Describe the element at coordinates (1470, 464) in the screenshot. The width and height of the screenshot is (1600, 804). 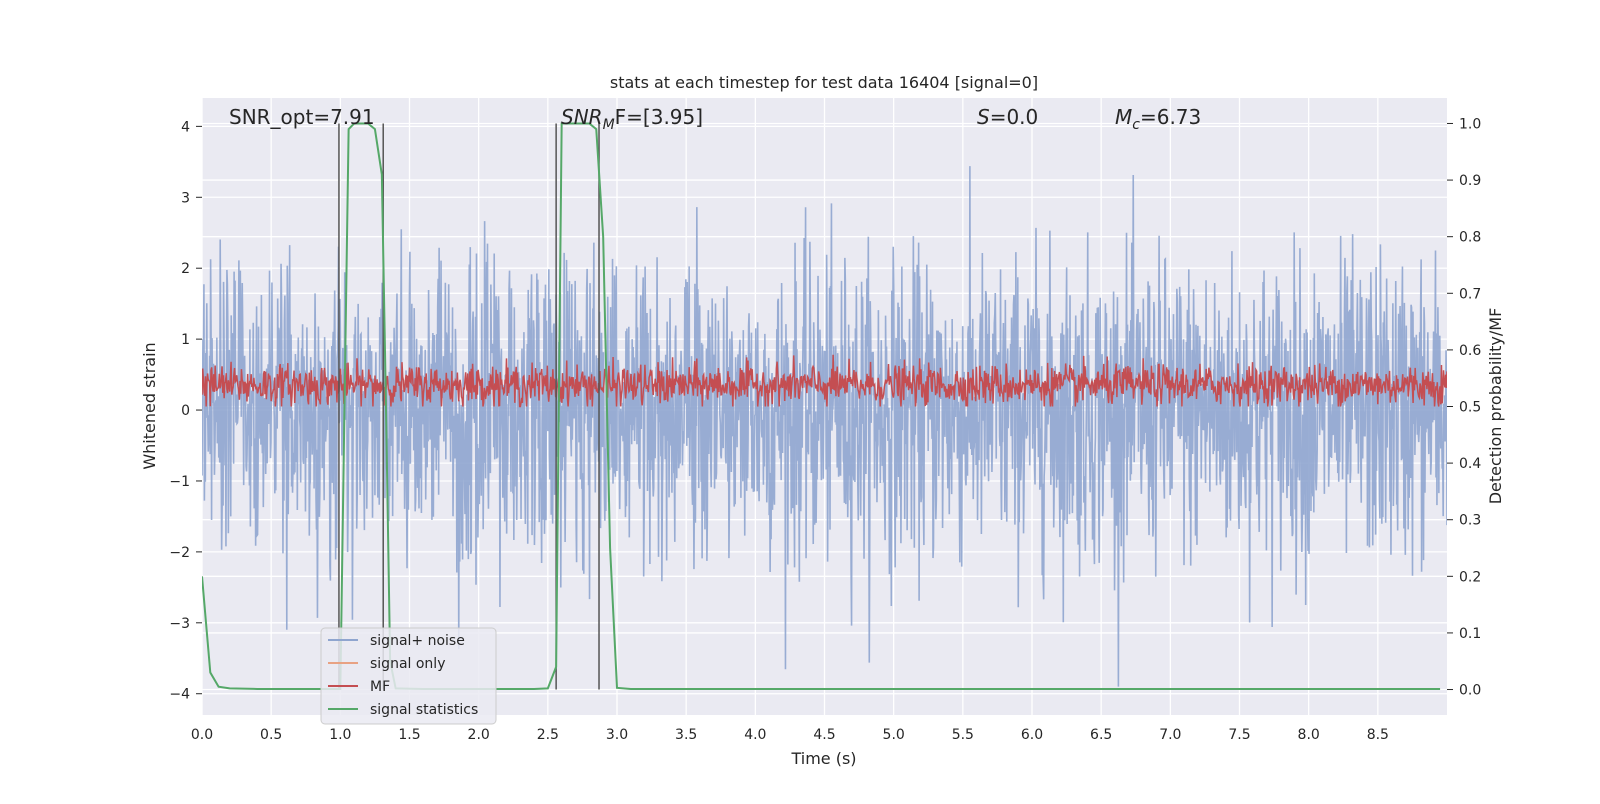
I see `y-tick-label-right: 0.4` at that location.